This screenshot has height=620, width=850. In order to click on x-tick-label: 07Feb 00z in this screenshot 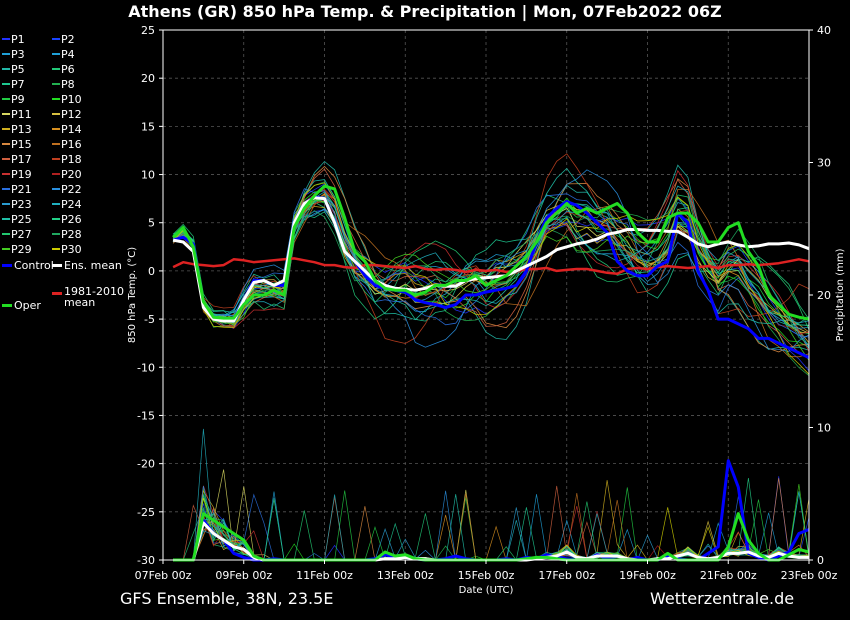, I will do `click(163, 575)`.